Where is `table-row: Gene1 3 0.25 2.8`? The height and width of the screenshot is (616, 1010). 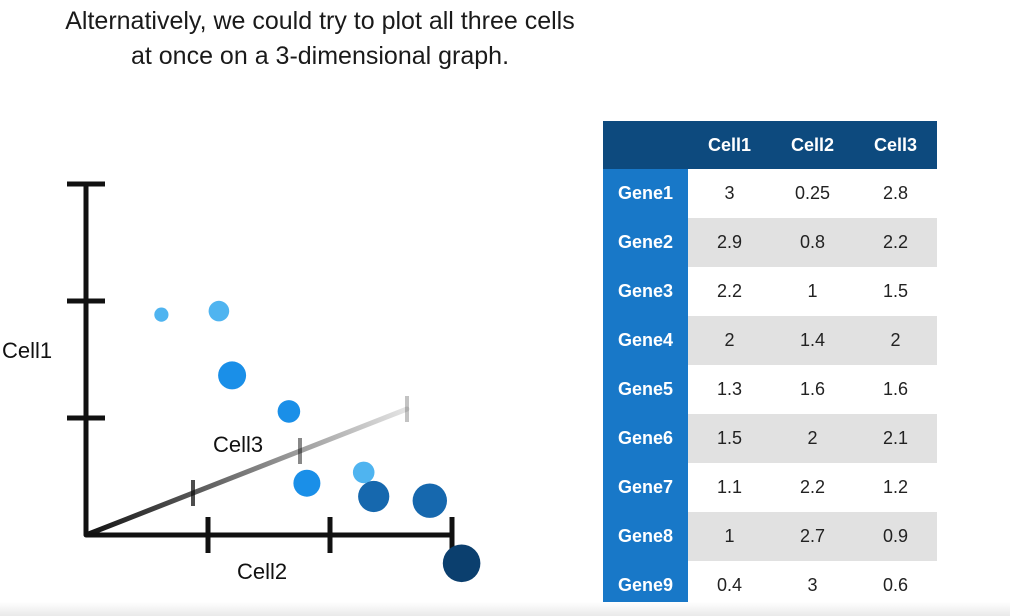
table-row: Gene1 3 0.25 2.8 is located at coordinates (770, 193).